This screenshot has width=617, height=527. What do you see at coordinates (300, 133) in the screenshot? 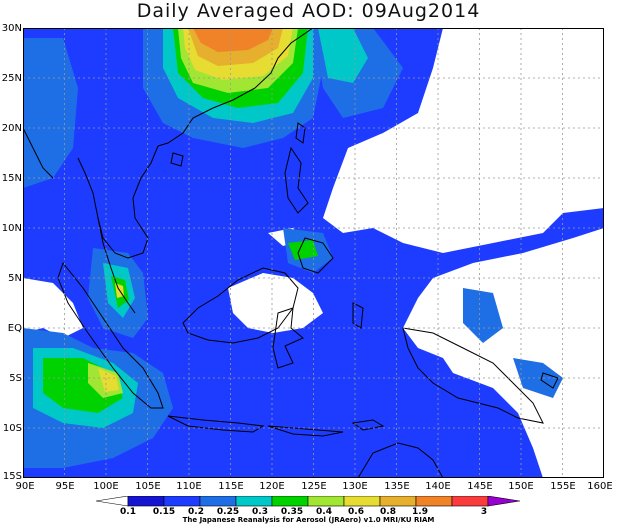
I see `coastline-taiwan` at bounding box center [300, 133].